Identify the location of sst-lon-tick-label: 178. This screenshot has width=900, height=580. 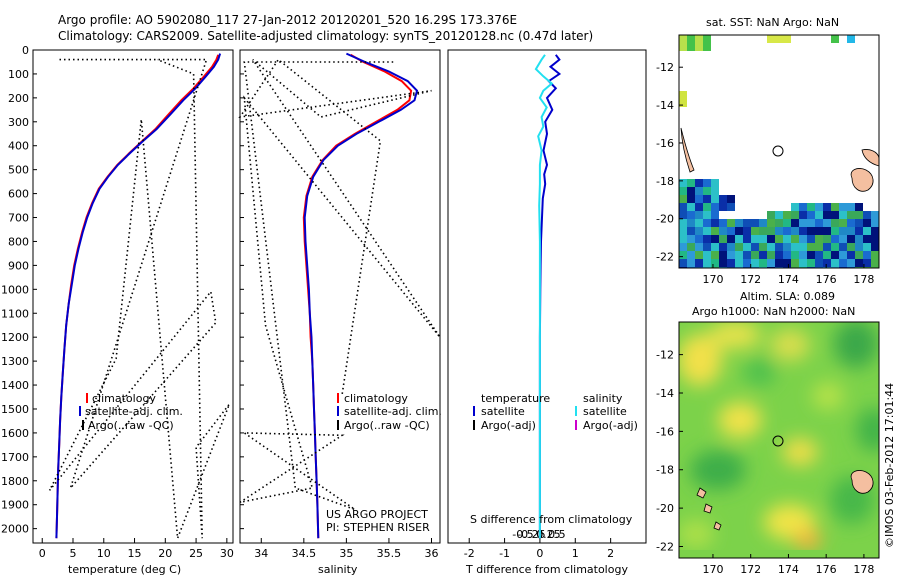
(863, 279).